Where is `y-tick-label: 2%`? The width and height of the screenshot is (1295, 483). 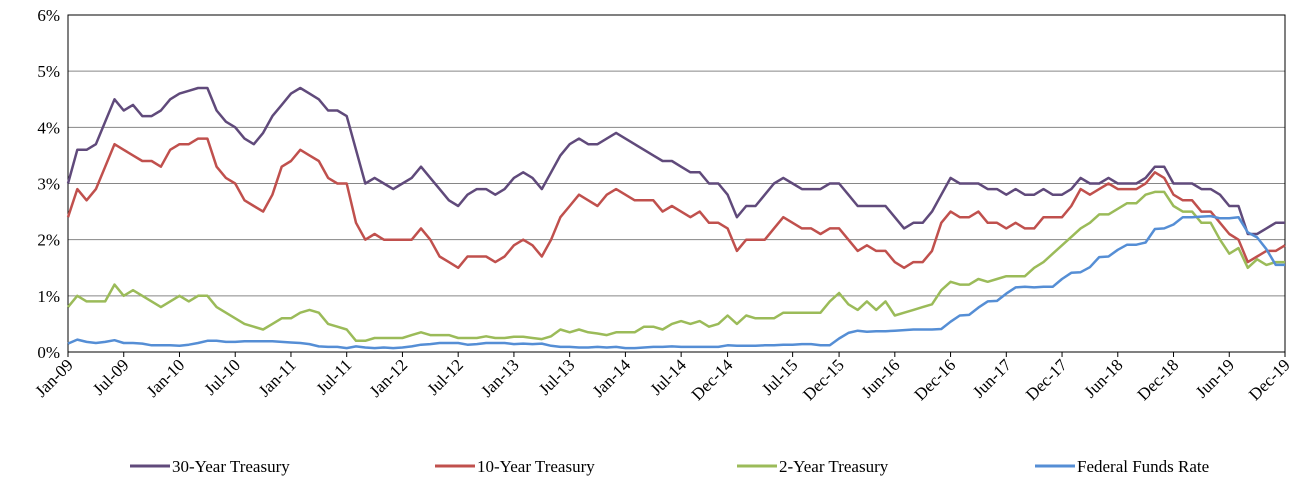
y-tick-label: 2% is located at coordinates (48, 240).